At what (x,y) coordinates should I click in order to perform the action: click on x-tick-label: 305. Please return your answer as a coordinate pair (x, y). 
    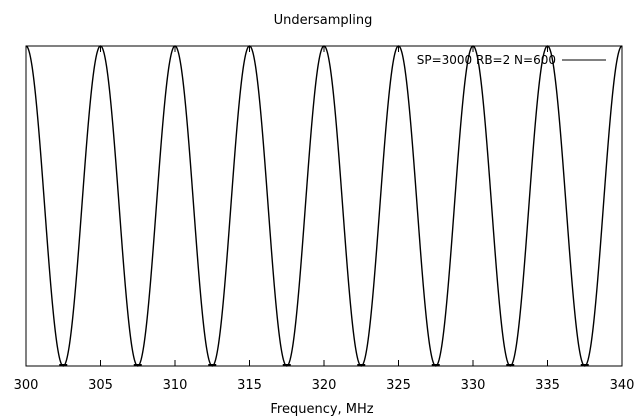
    Looking at the image, I should click on (100, 385).